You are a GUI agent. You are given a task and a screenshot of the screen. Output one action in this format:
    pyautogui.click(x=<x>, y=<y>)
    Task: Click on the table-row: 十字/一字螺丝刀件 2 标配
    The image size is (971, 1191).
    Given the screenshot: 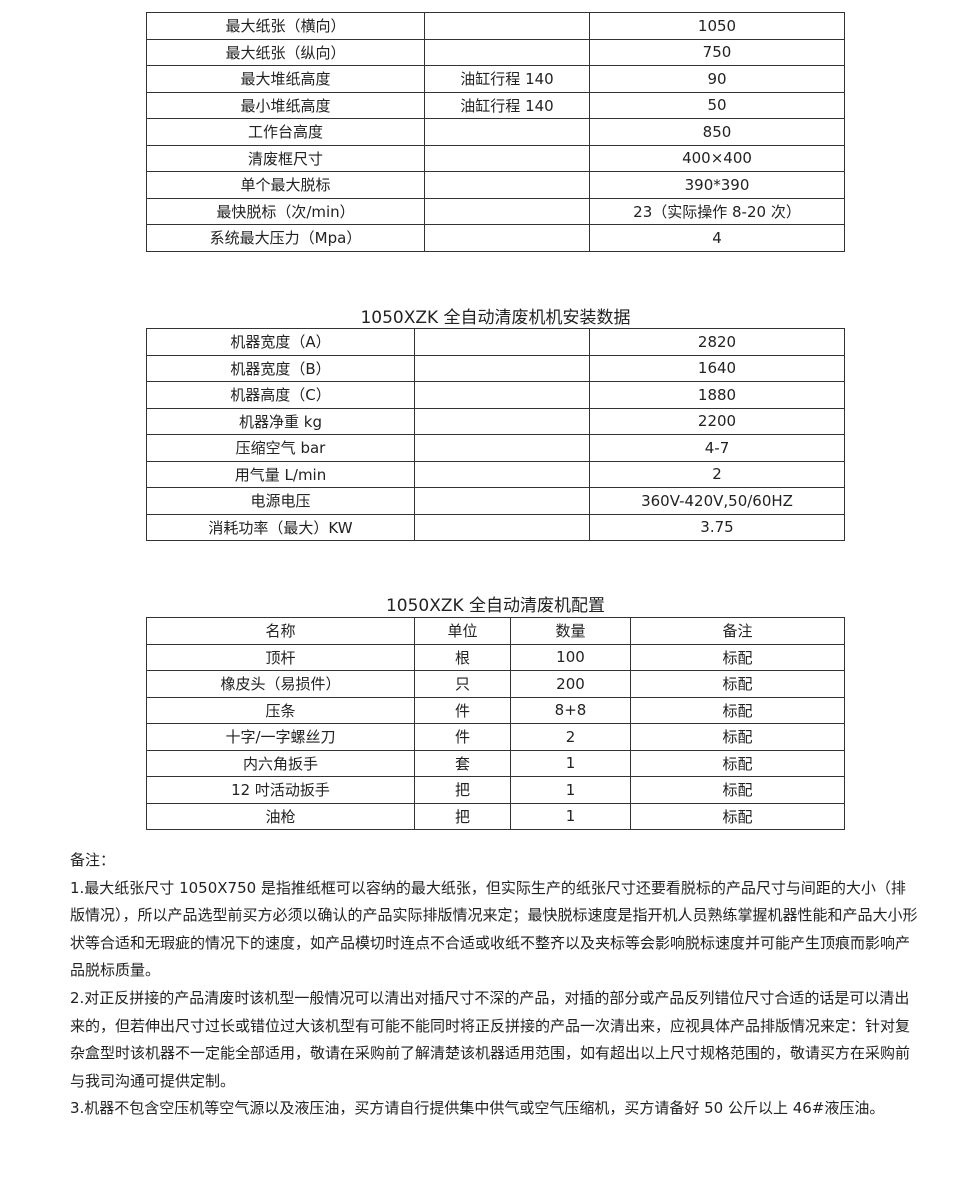 What is the action you would take?
    pyautogui.click(x=495, y=737)
    